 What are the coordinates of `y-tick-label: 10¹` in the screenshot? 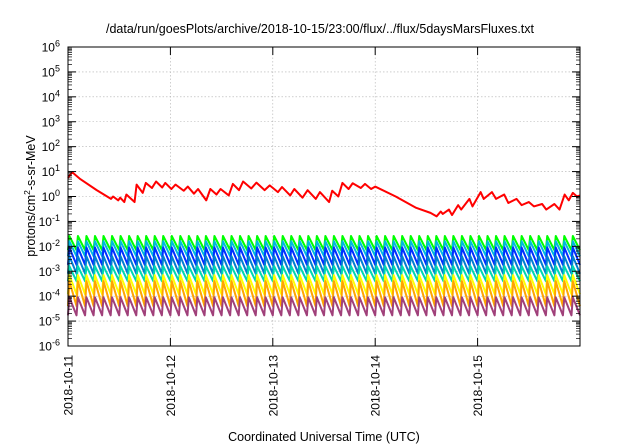 It's located at (51, 171).